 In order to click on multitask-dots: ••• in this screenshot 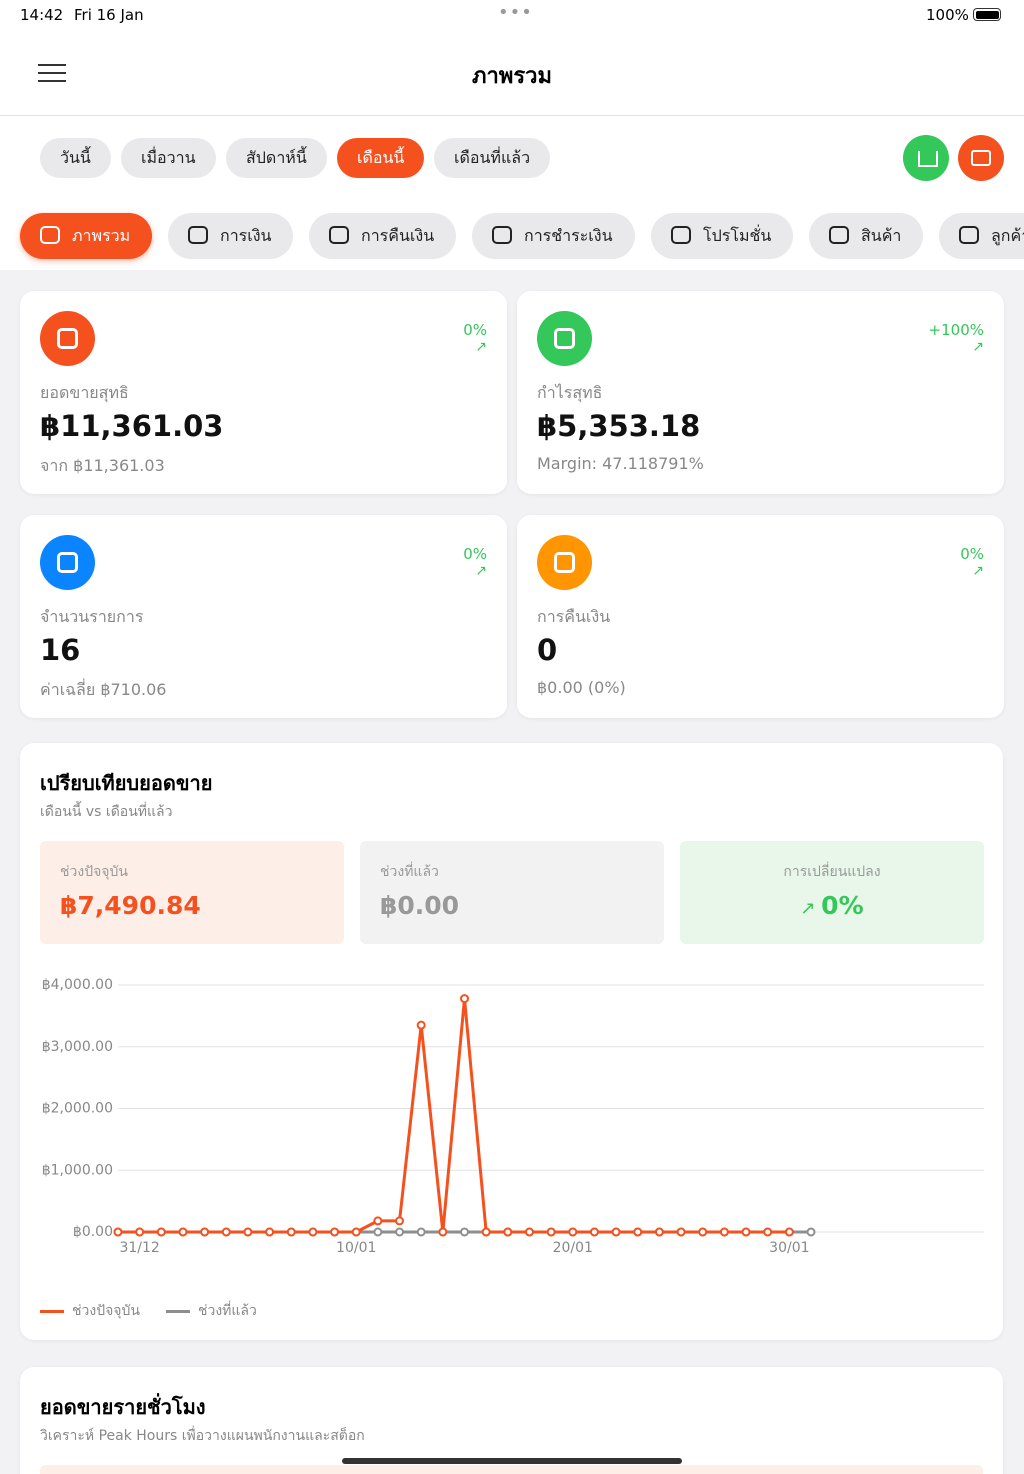, I will do `click(515, 12)`.